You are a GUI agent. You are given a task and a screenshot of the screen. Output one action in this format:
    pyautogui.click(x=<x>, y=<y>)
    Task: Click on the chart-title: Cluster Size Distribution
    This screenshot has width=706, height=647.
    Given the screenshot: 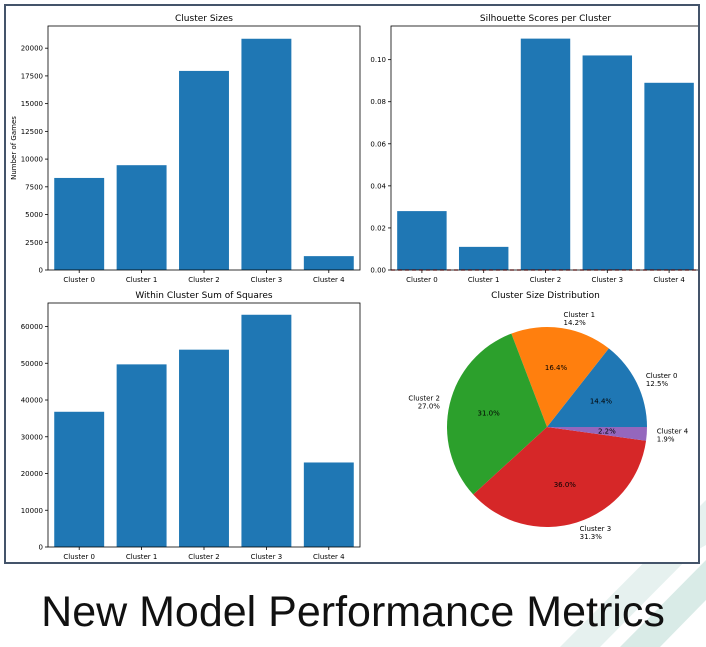 What is the action you would take?
    pyautogui.click(x=545, y=296)
    